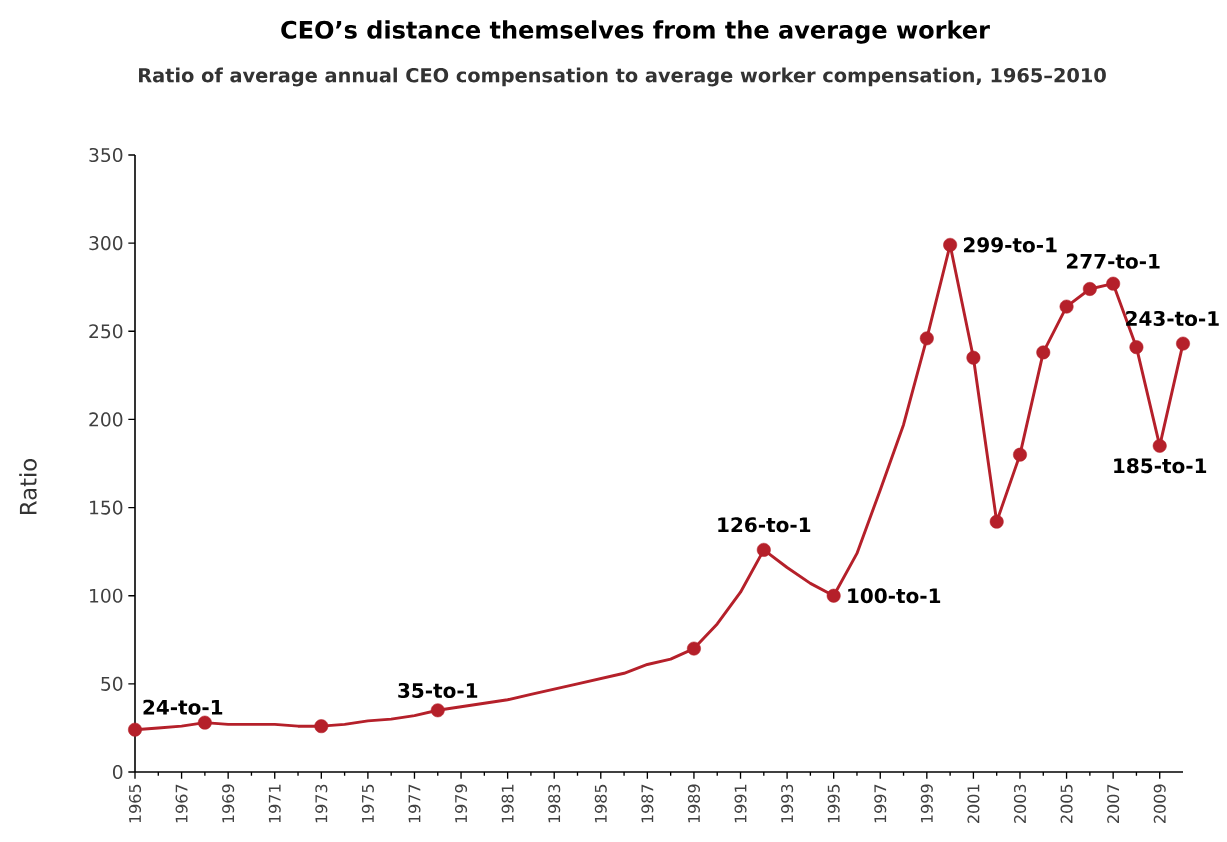  I want to click on x-tick-label: 1993, so click(787, 803).